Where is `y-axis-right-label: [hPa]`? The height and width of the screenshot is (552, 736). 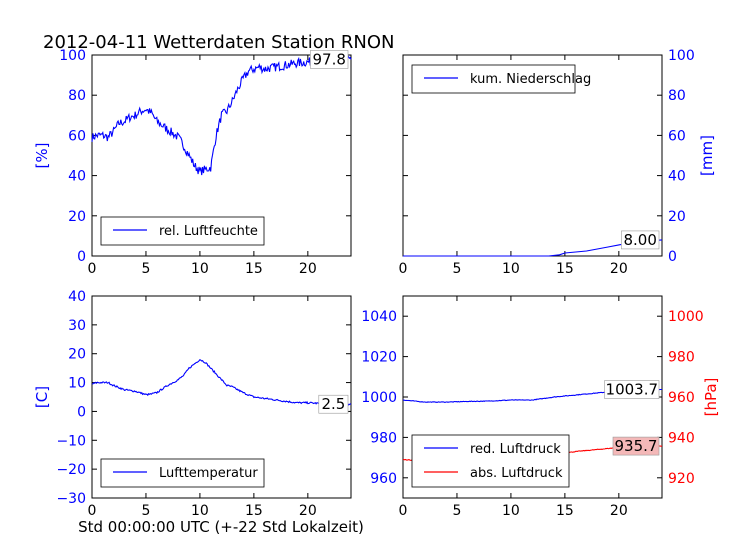 y-axis-right-label: [hPa] is located at coordinates (711, 397).